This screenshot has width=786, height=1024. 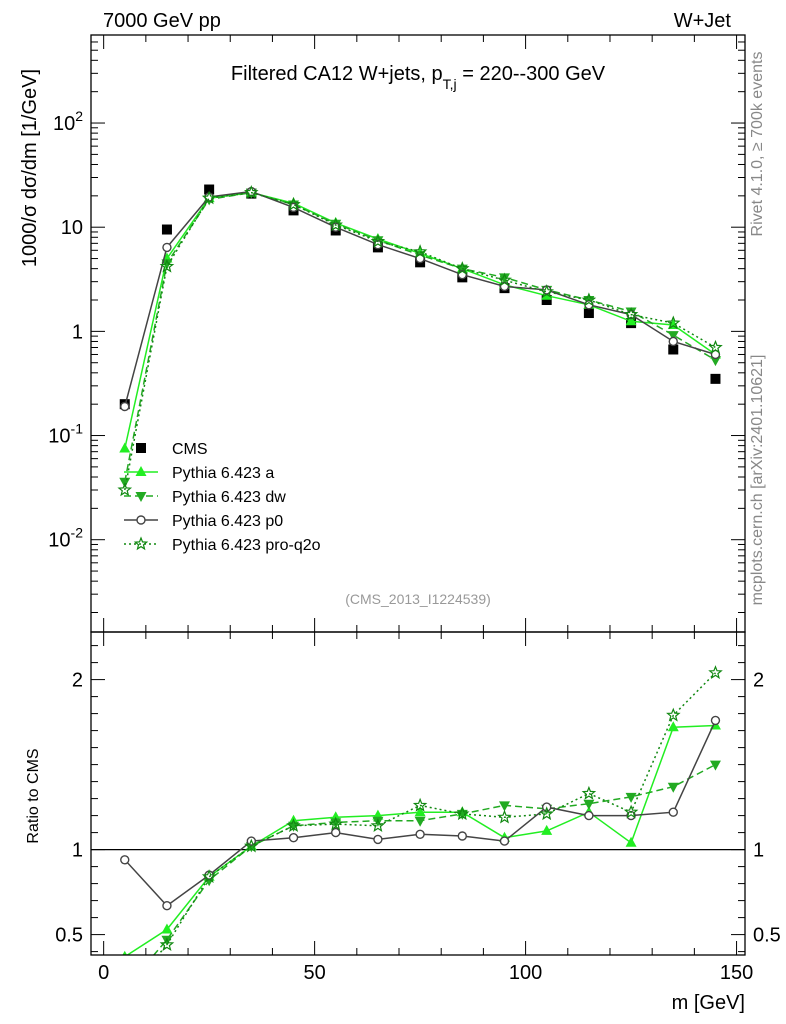 I want to click on x-tick-label: 150, so click(x=736, y=973).